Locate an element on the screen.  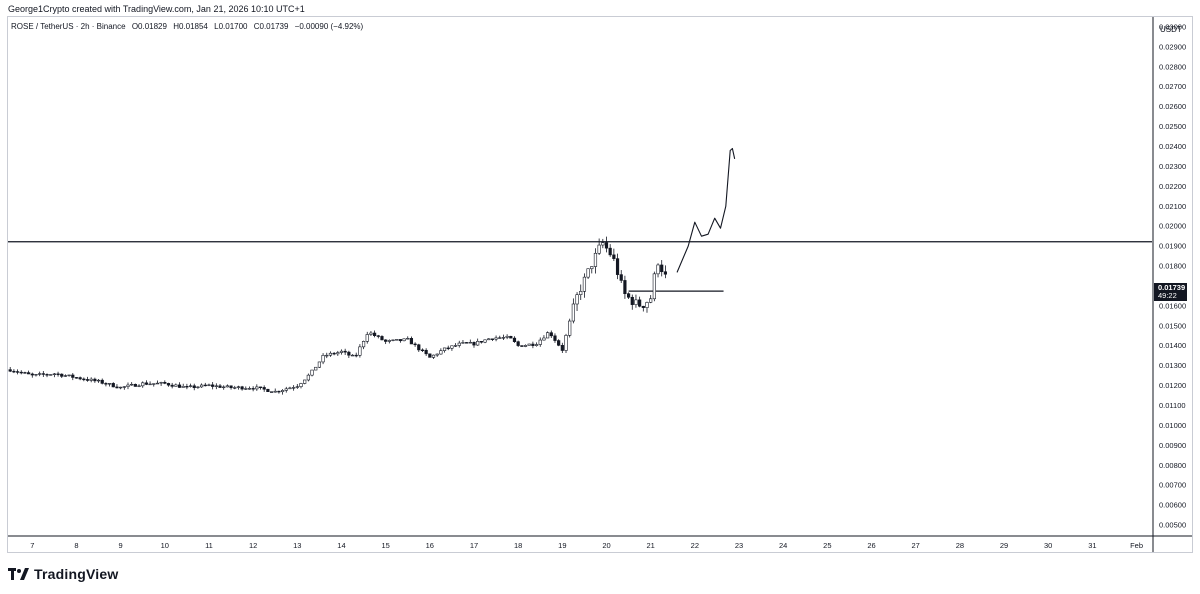
price-tick-label: 0.02700 is located at coordinates (1172, 86).